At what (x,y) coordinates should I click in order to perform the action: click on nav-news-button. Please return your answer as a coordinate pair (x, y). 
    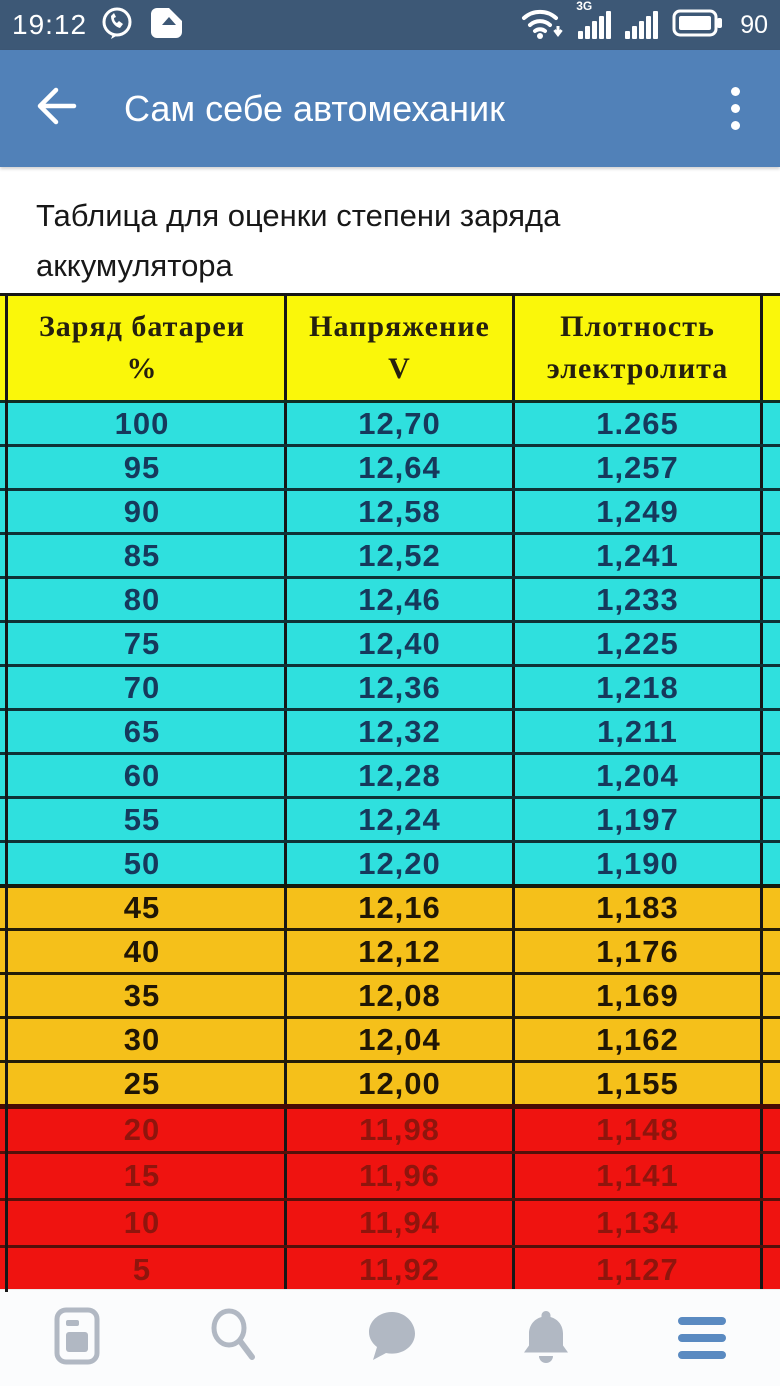
    Looking at the image, I should click on (78, 1338).